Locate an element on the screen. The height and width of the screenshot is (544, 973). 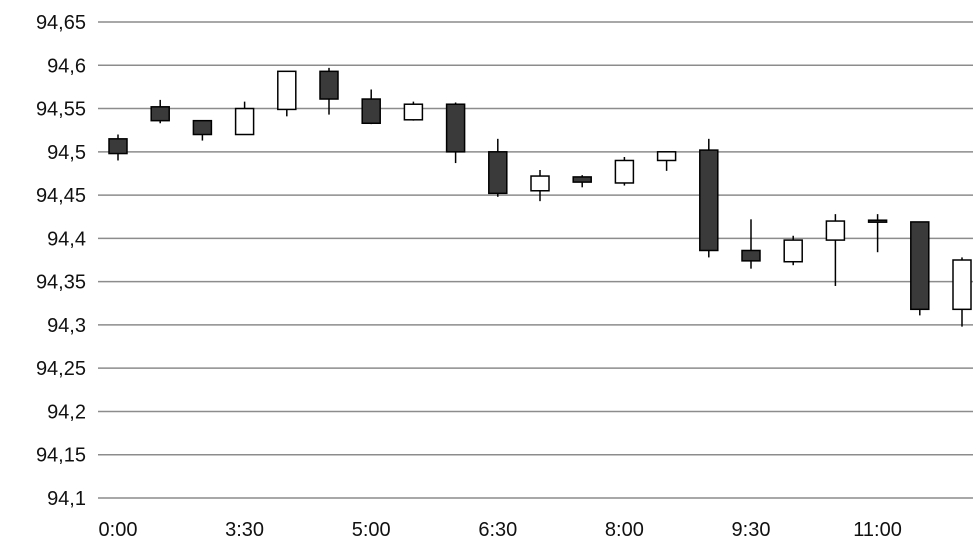
y-tick-label: 94,65 is located at coordinates (61, 23).